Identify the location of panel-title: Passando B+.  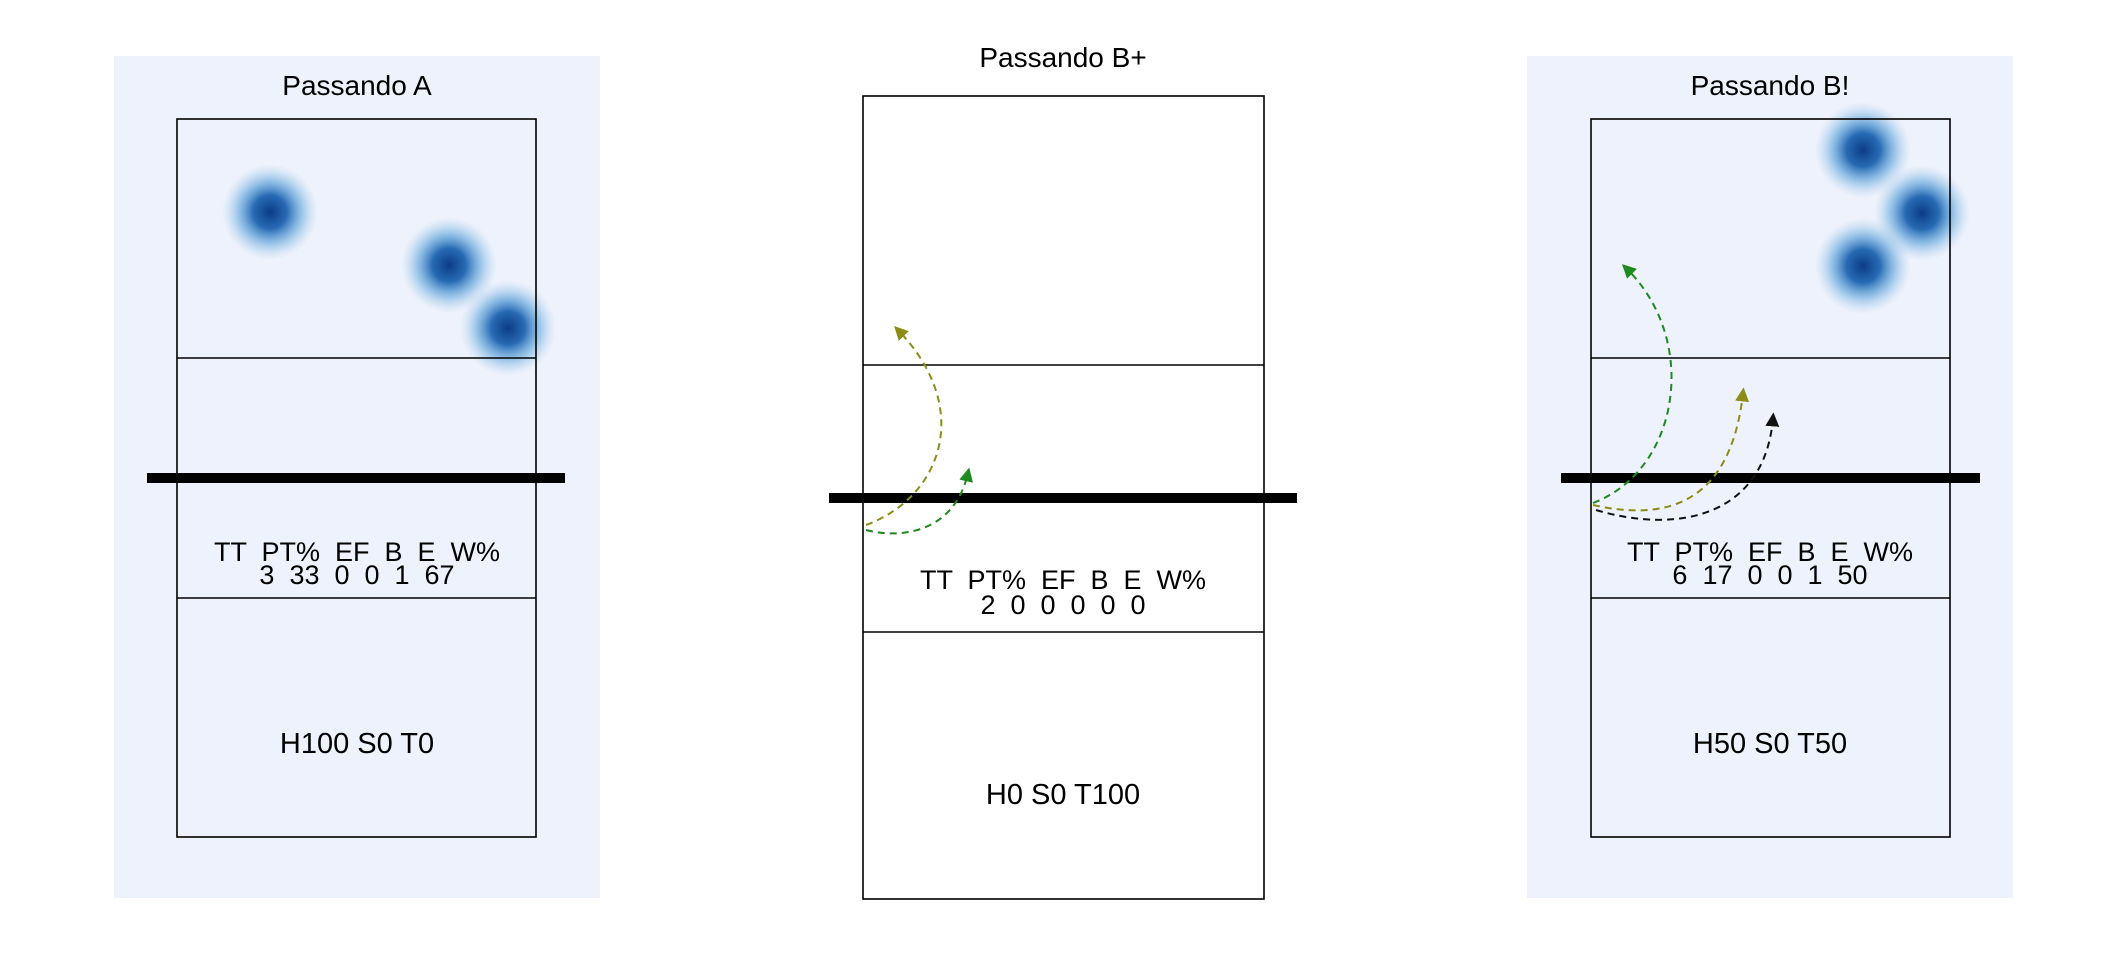
(1062, 57).